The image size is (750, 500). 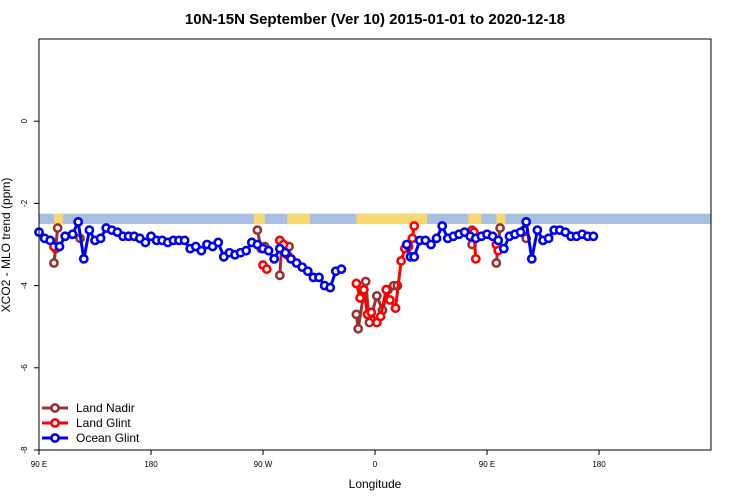 What do you see at coordinates (55, 408) in the screenshot?
I see `legend-swatch-marker-land-nadir` at bounding box center [55, 408].